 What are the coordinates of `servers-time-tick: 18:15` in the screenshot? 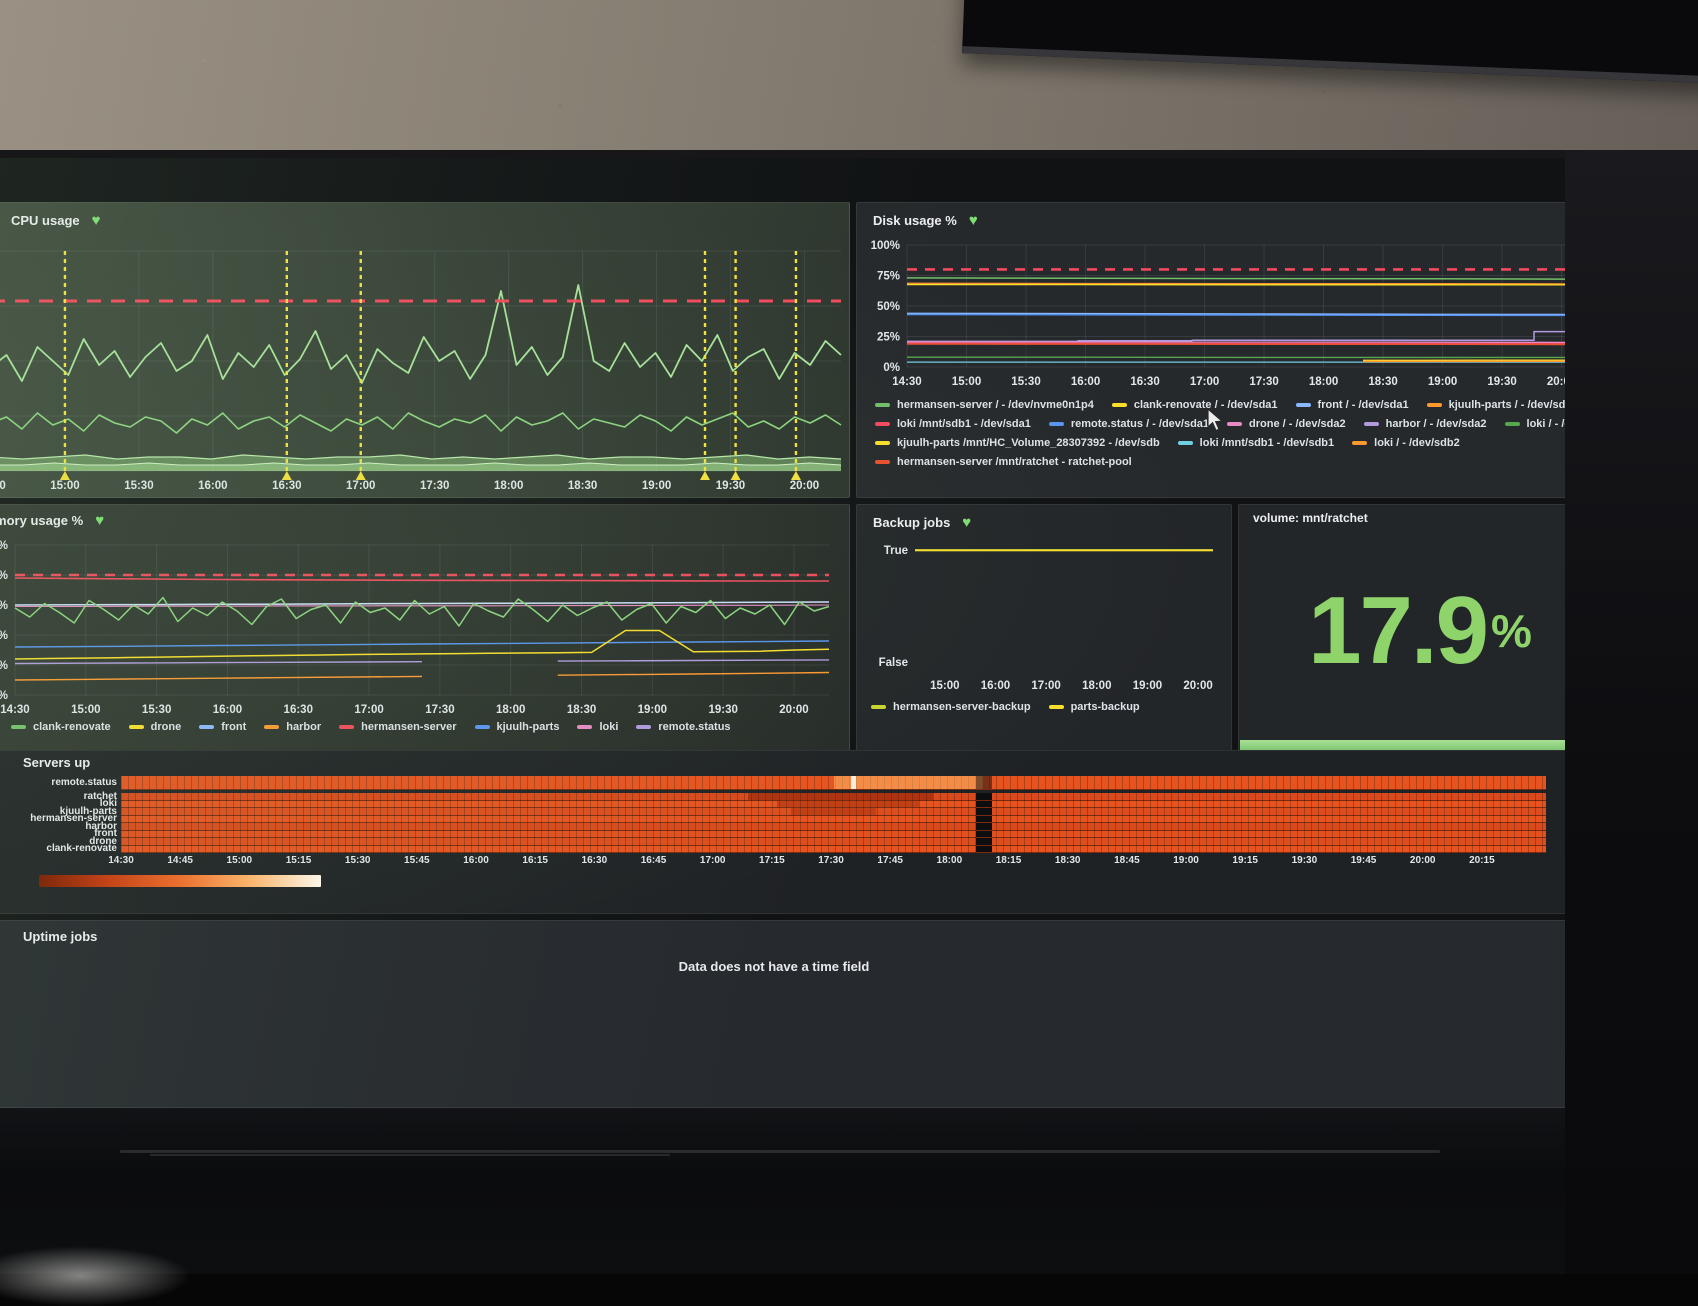 It's located at (1008, 860).